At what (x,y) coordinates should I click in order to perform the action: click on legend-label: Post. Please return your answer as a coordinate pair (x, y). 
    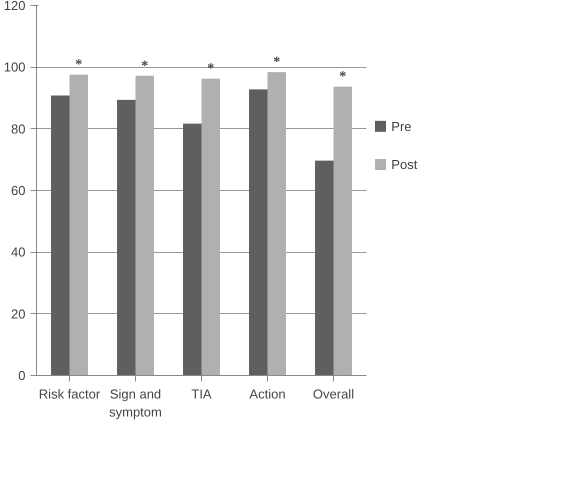
    Looking at the image, I should click on (404, 164).